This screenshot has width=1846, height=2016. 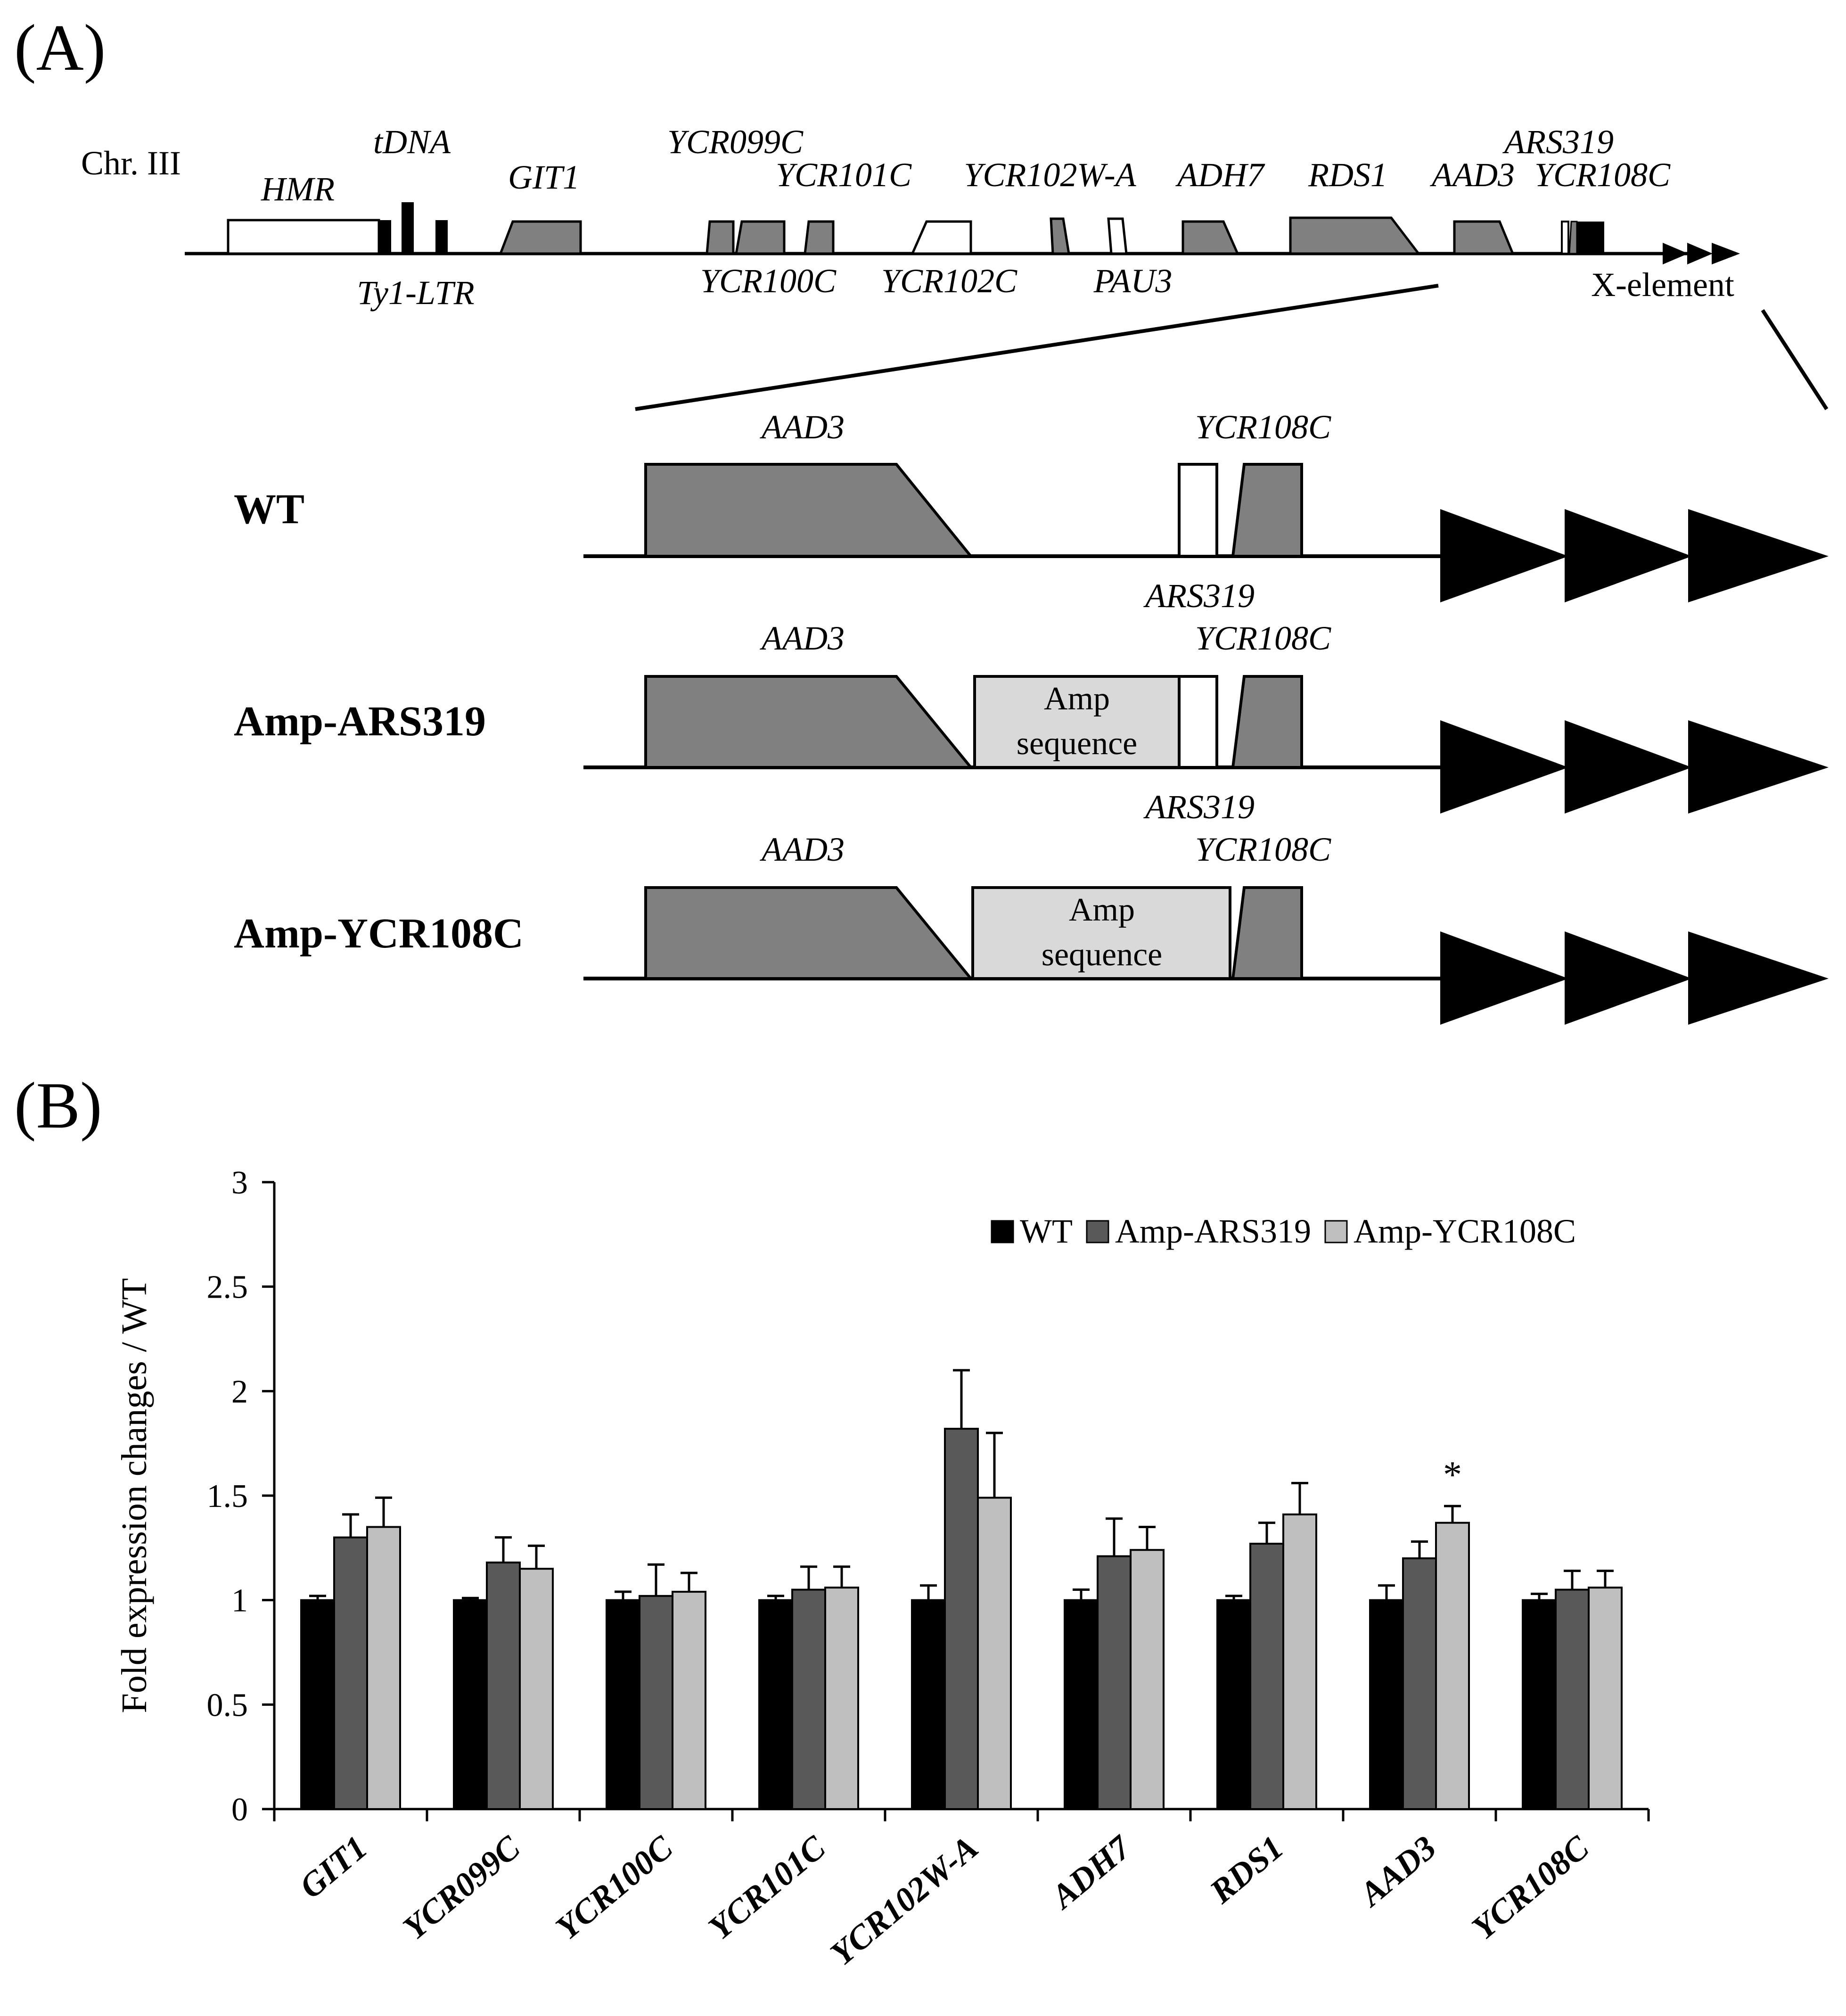 What do you see at coordinates (1117, 236) in the screenshot?
I see `pau3-gene` at bounding box center [1117, 236].